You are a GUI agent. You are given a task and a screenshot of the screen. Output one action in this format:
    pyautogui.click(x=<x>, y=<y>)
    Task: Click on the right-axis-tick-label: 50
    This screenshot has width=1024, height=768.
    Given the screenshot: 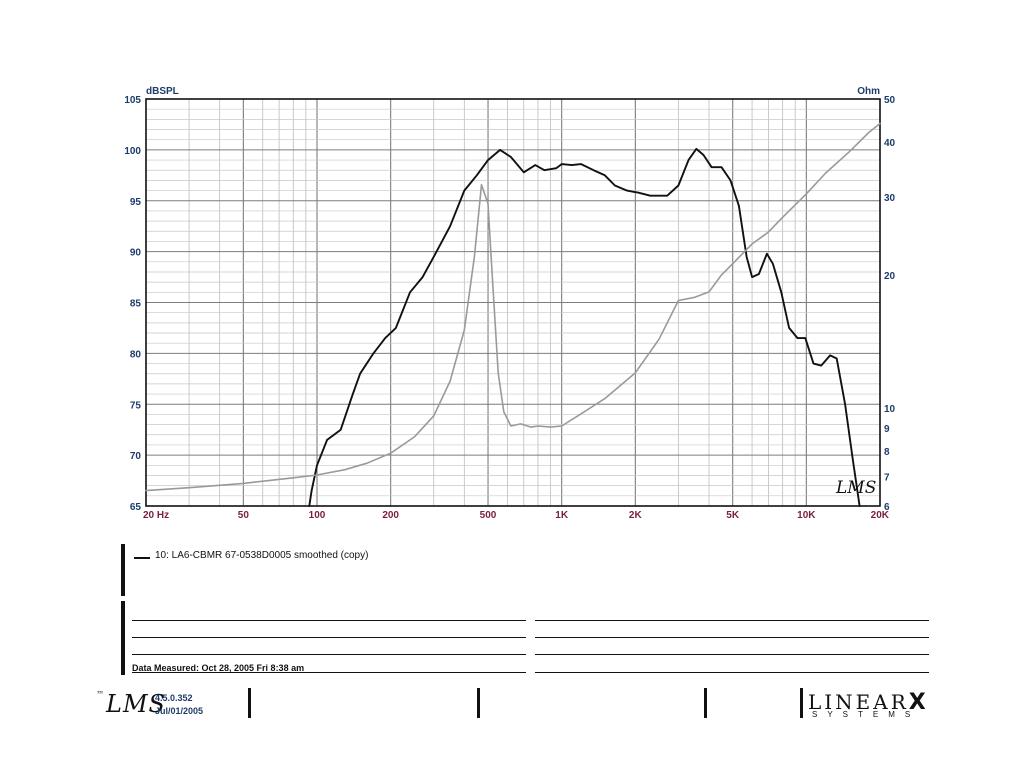 What is the action you would take?
    pyautogui.click(x=890, y=100)
    